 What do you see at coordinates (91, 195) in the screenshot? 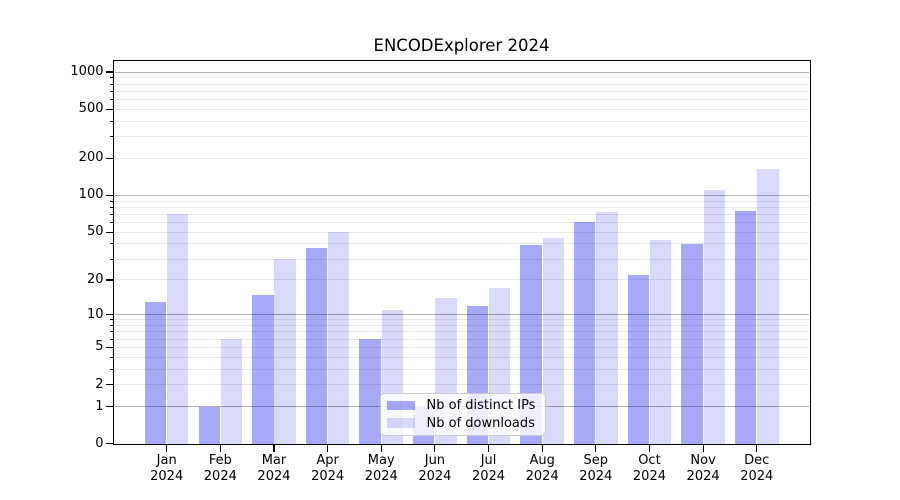
I see `y-tick-label: 100` at bounding box center [91, 195].